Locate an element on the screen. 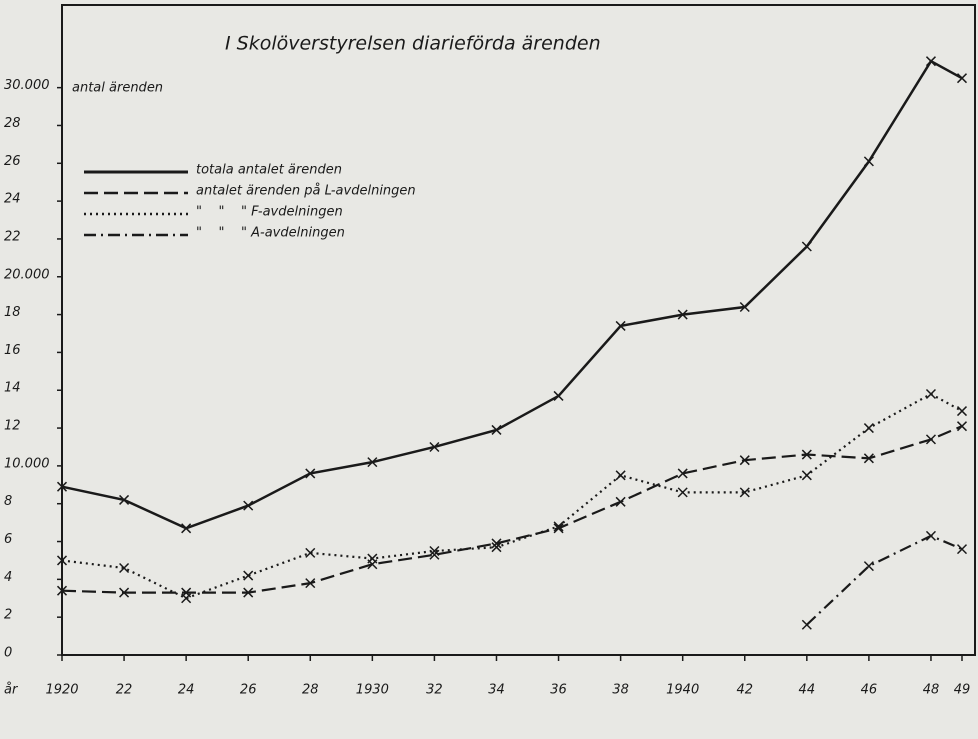 The height and width of the screenshot is (739, 978). y-tick-label: 12 is located at coordinates (12, 426).